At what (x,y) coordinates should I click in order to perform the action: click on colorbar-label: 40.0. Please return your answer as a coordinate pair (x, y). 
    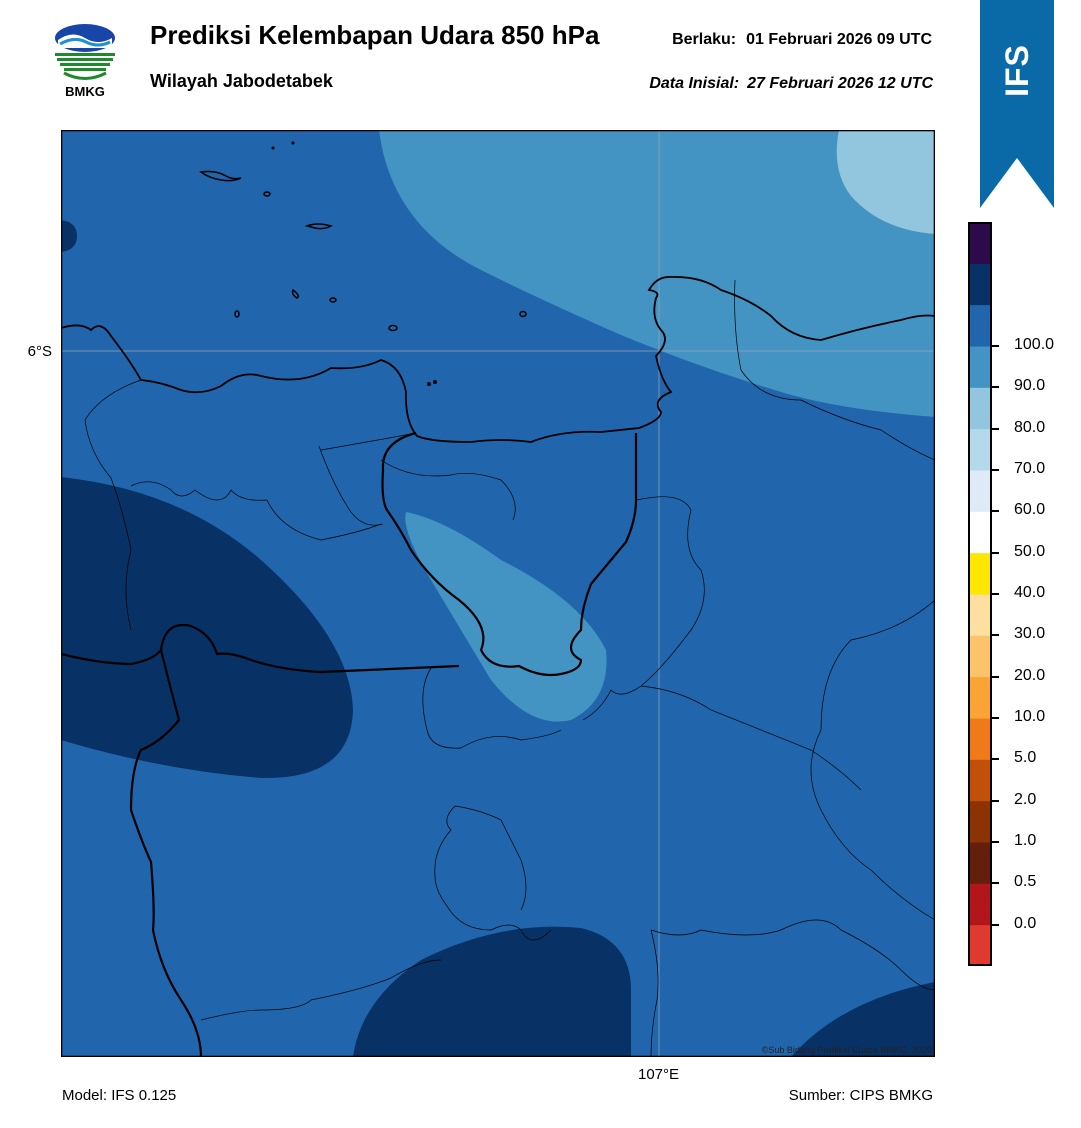
    Looking at the image, I should click on (1030, 592).